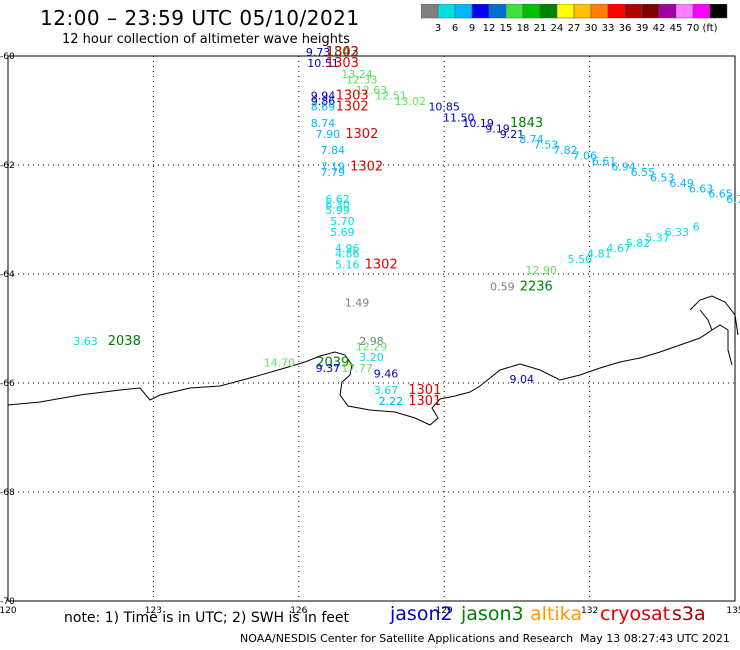 The image size is (740, 650). I want to click on wave-height-label: 3.67, so click(386, 390).